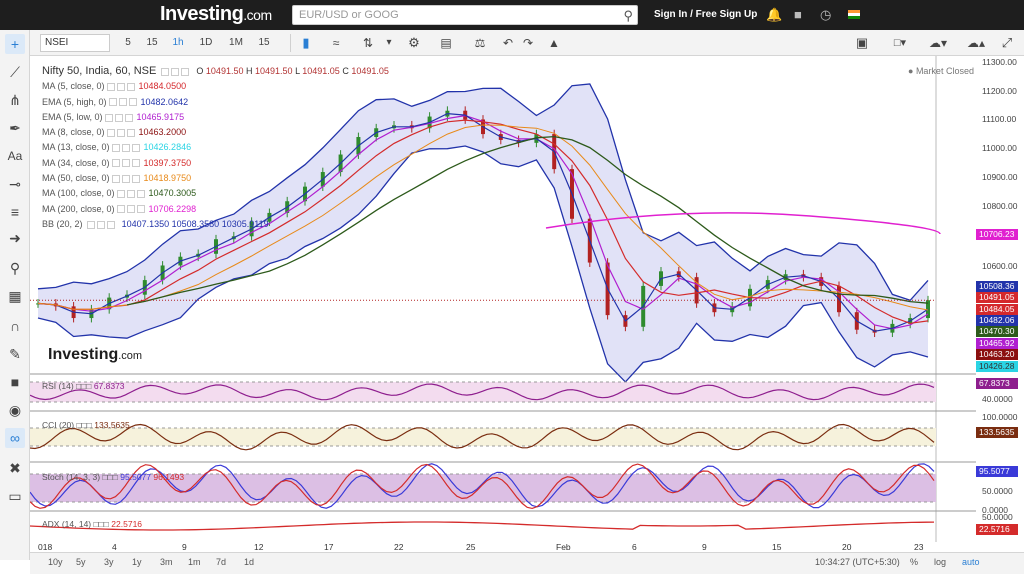  What do you see at coordinates (528, 43) in the screenshot?
I see `redo-icon: ↷` at bounding box center [528, 43].